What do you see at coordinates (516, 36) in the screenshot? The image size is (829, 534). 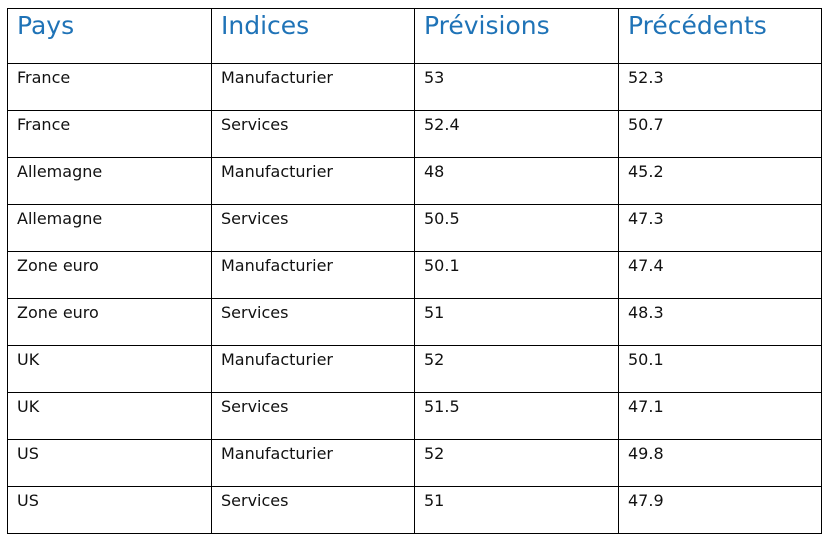 I see `header-previsions: Prévisions` at bounding box center [516, 36].